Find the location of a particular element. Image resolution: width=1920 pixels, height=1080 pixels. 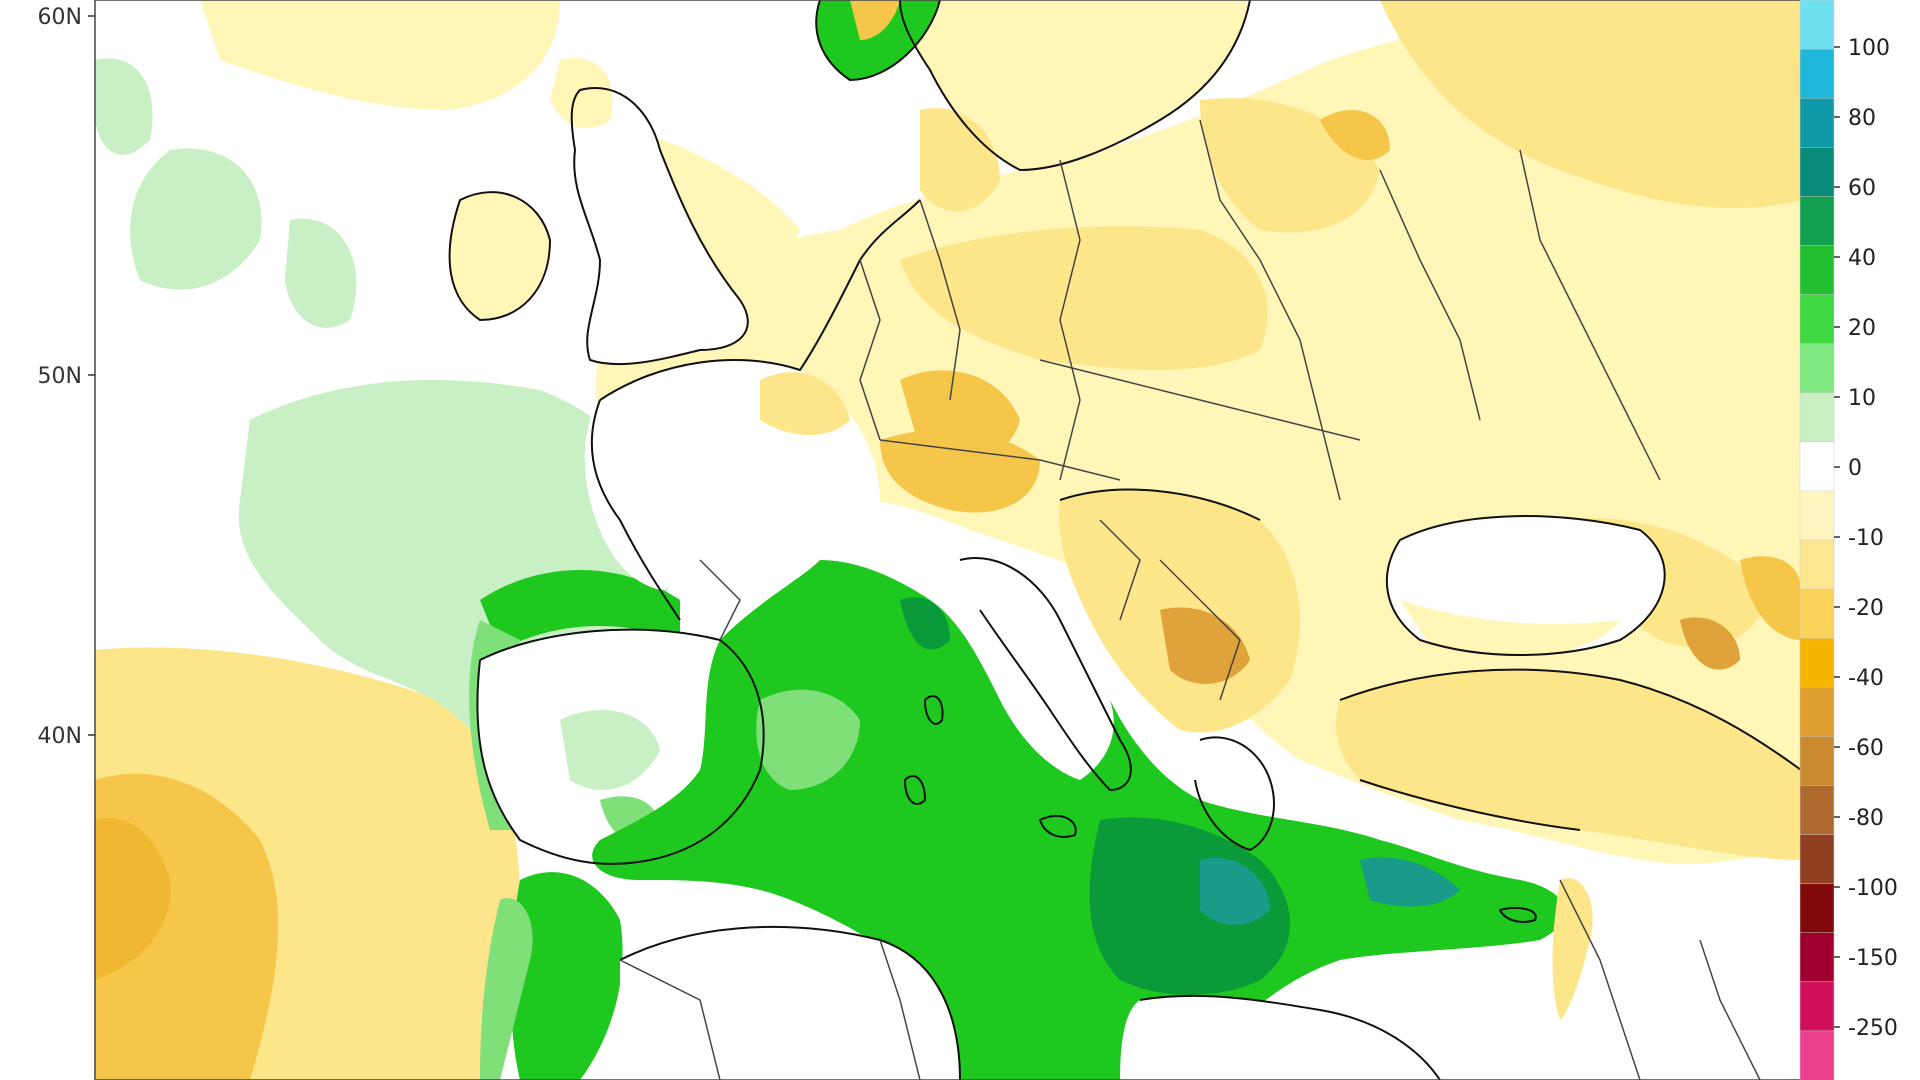

colorbar-label: -60 is located at coordinates (1866, 748).